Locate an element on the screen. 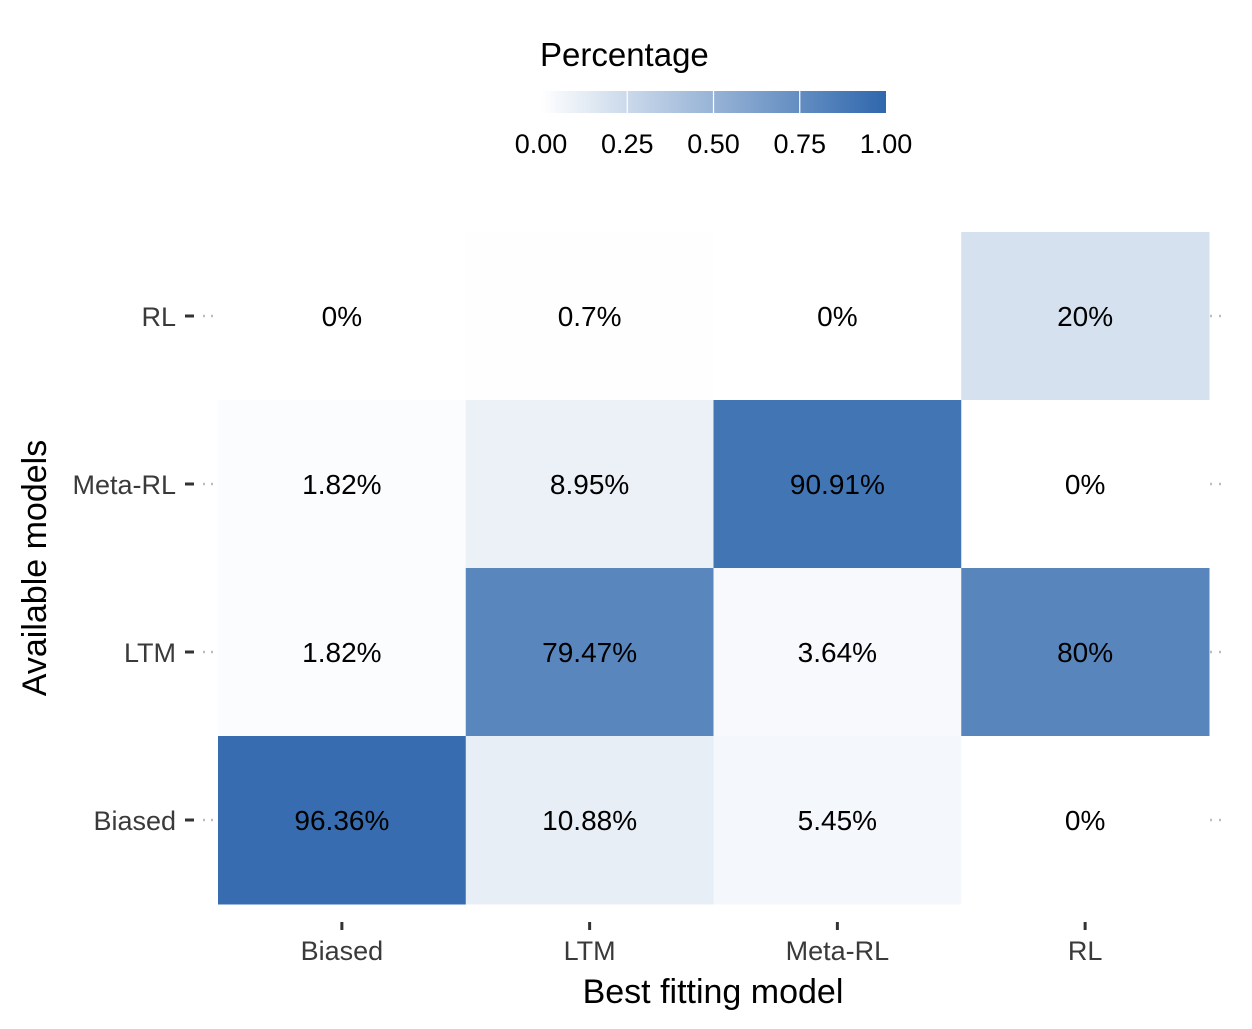 The width and height of the screenshot is (1252, 1029). legend: Percentage 0.00 0.25 0.50 0.75 1.00 is located at coordinates (714, 97).